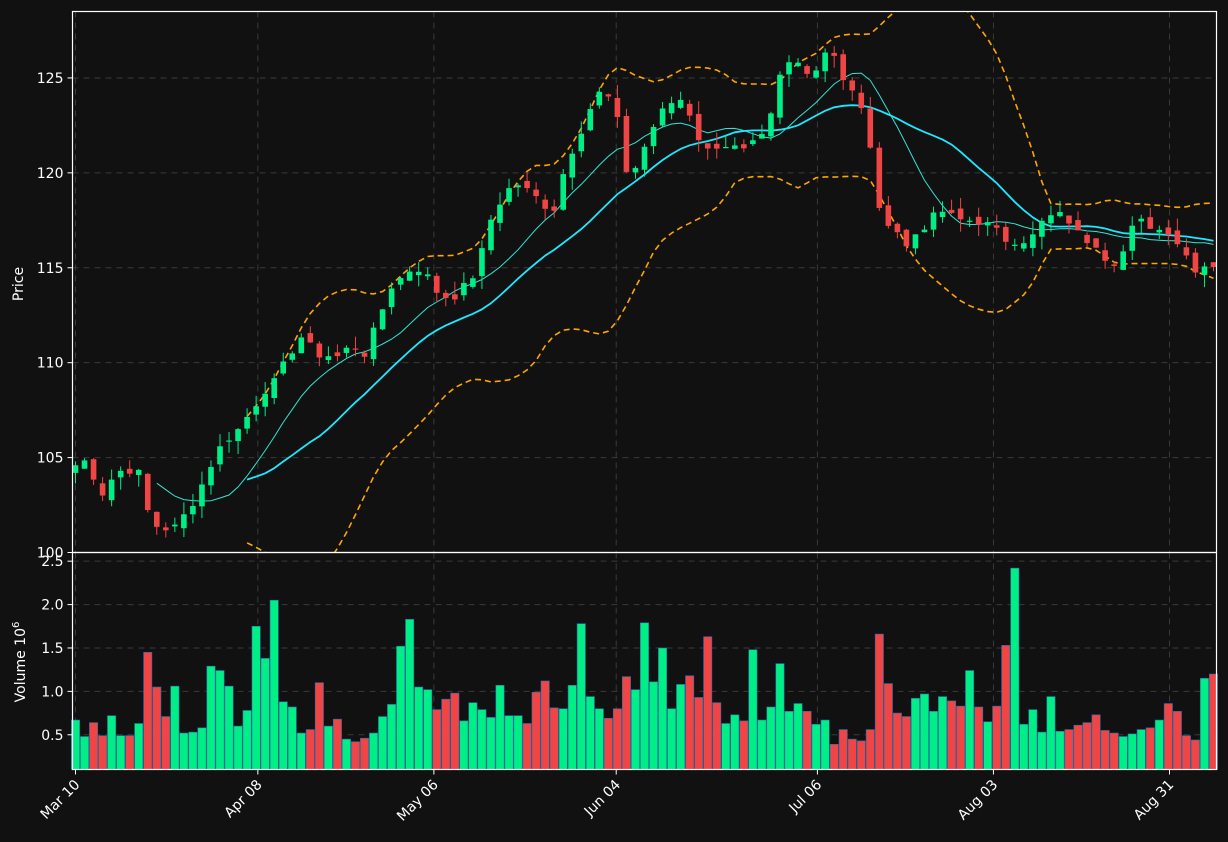  I want to click on volume-tick-label: 2.0, so click(52, 606).